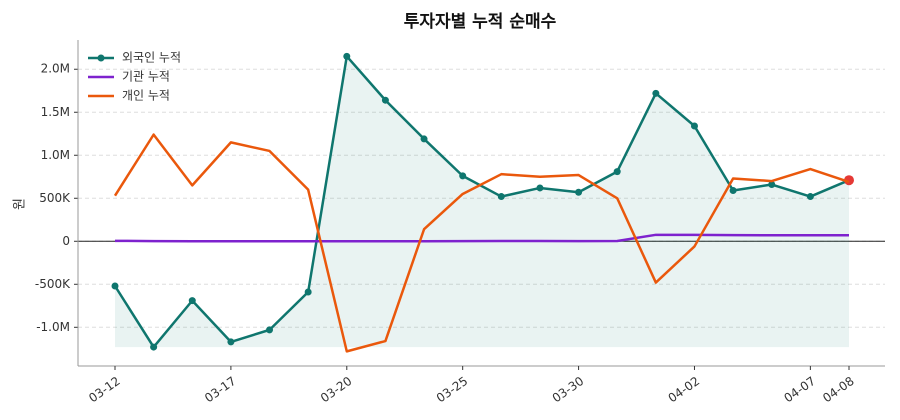  Describe the element at coordinates (220, 389) in the screenshot. I see `x-tick-label: 03-17` at that location.